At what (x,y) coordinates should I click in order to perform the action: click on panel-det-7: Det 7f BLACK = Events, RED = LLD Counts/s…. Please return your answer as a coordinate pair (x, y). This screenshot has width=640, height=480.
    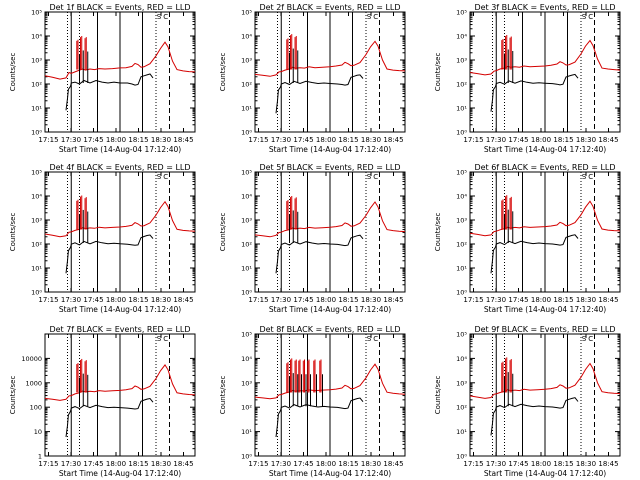
    Looking at the image, I should click on (102, 401).